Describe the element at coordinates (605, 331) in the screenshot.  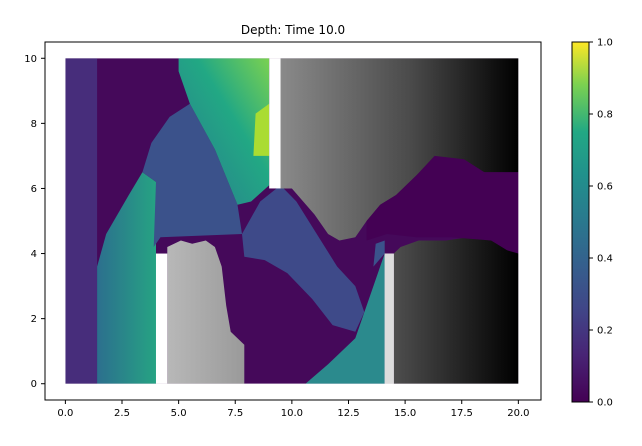
I see `colorbar-tick-label: 0.2` at that location.